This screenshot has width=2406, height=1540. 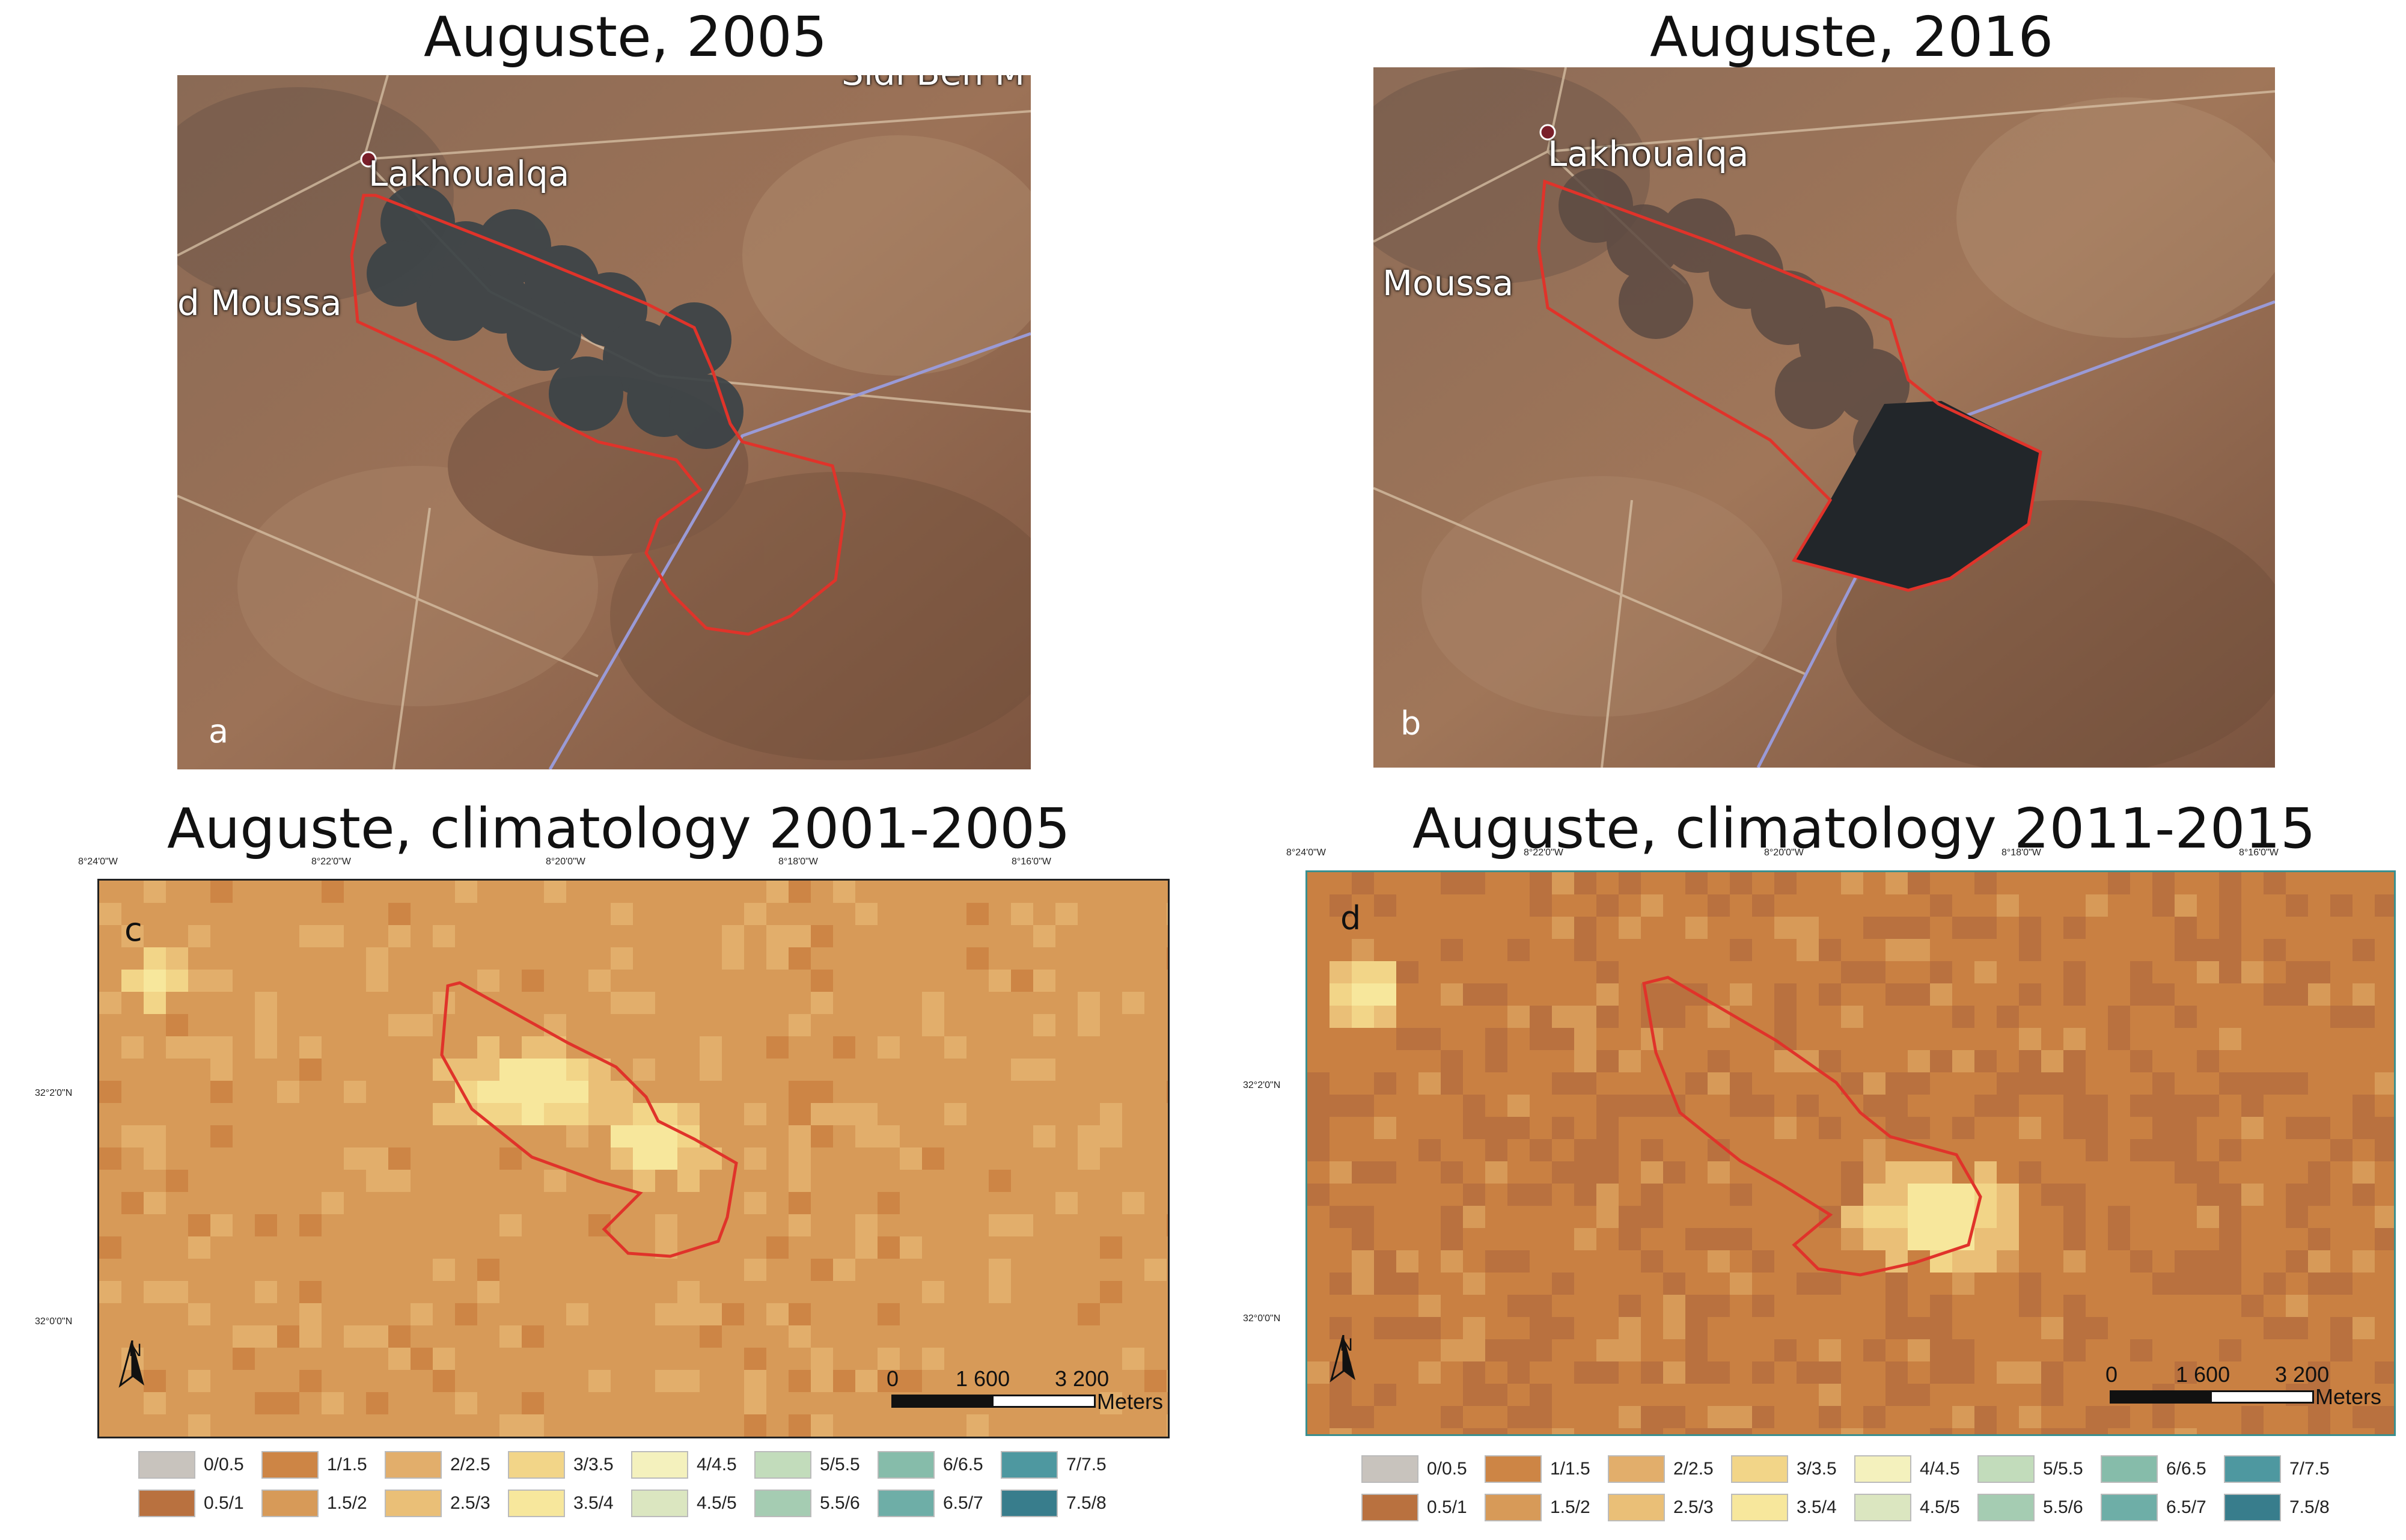 What do you see at coordinates (589, 1119) in the screenshot?
I see `farm-boundary` at bounding box center [589, 1119].